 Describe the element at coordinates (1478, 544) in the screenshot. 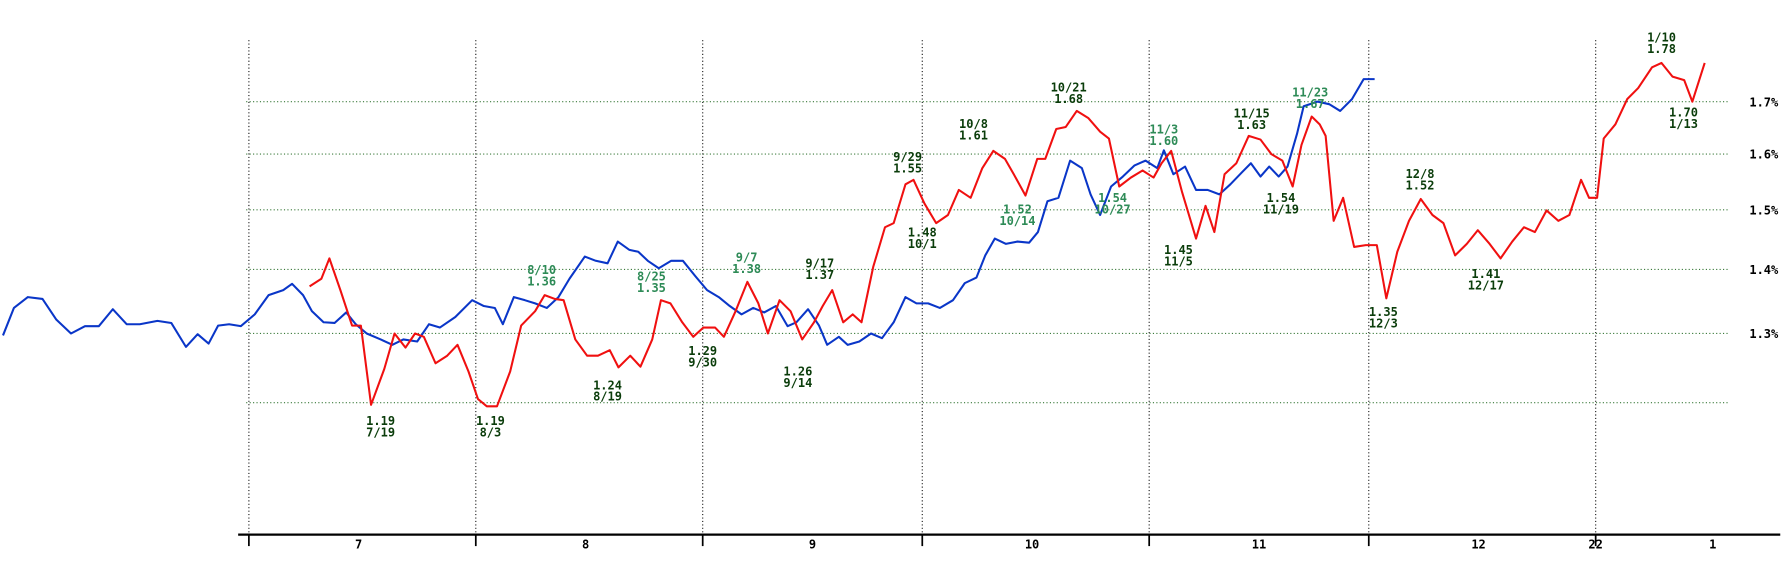

I see `x-tick-label: 12` at that location.